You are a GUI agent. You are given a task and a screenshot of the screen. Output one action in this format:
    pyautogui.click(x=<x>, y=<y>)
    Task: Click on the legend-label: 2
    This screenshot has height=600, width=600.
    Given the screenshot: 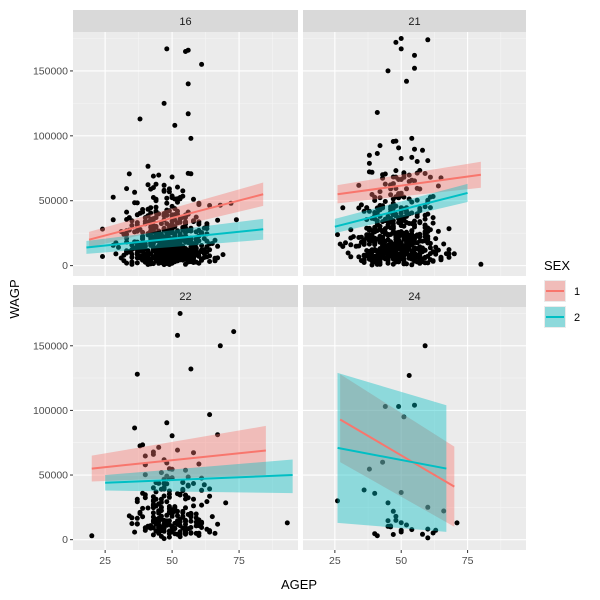 What is the action you would take?
    pyautogui.click(x=577, y=318)
    